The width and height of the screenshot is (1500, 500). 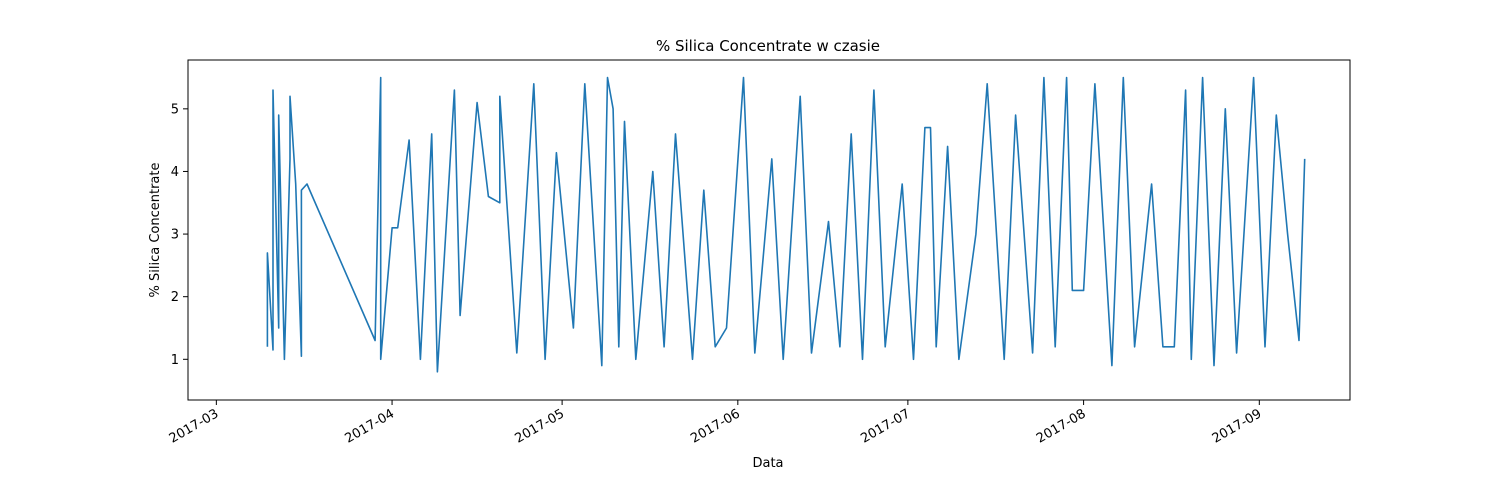 What do you see at coordinates (175, 360) in the screenshot?
I see `y-tick-label: 1` at bounding box center [175, 360].